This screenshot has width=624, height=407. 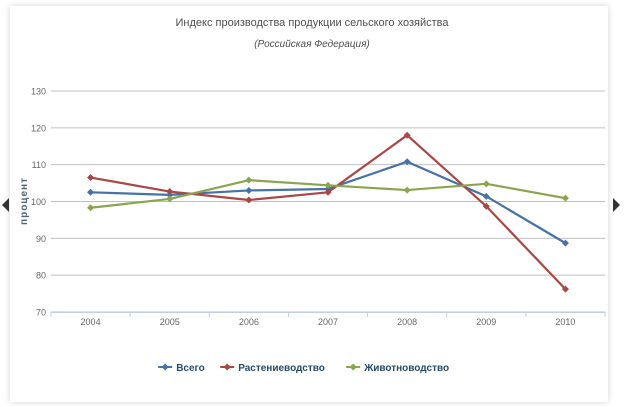 What do you see at coordinates (406, 368) in the screenshot?
I see `legend-label: Животноводство` at bounding box center [406, 368].